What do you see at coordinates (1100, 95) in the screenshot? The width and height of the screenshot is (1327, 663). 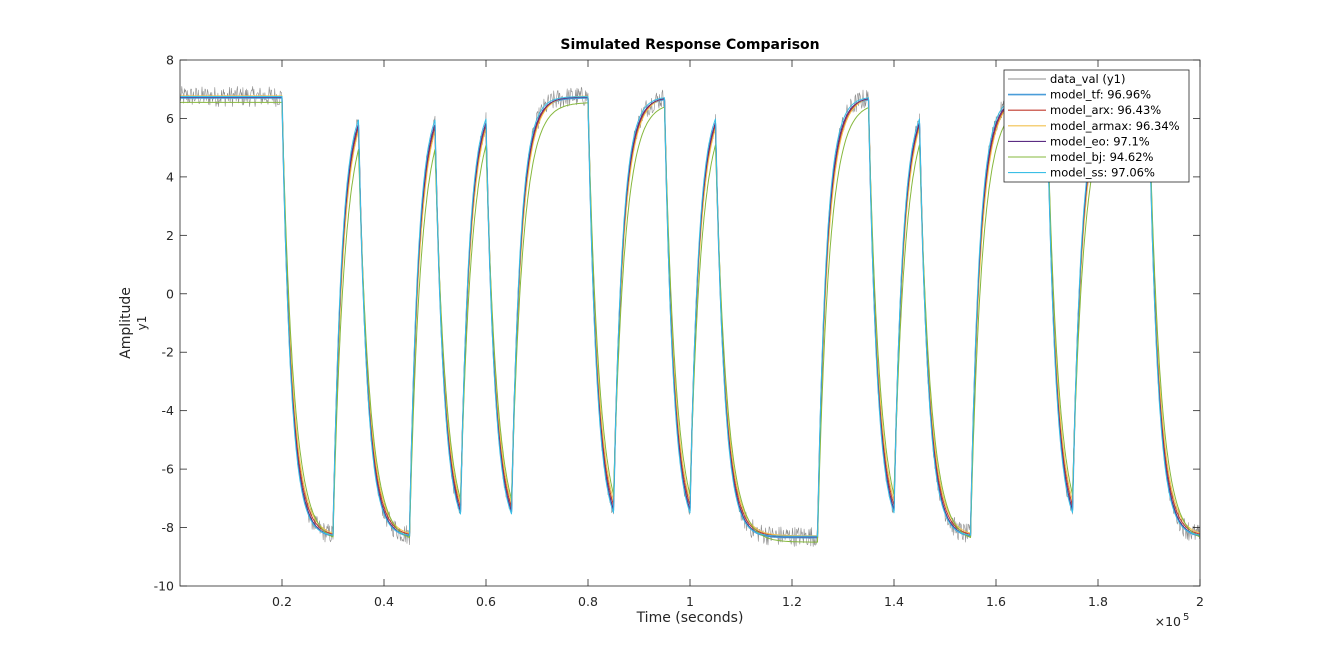 I see `legend-label-model-tf: model_tf: 96.96%` at bounding box center [1100, 95].